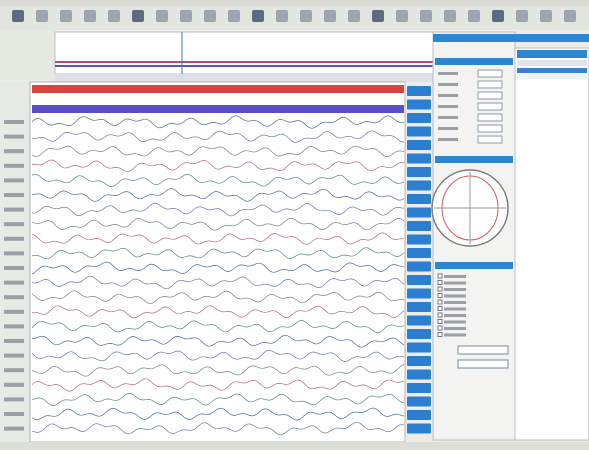 The width and height of the screenshot is (589, 450). I want to click on controls, so click(473, 219).